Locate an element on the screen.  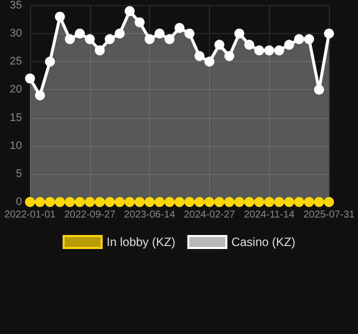
x-tick-label: 2023-06-14 is located at coordinates (150, 215).